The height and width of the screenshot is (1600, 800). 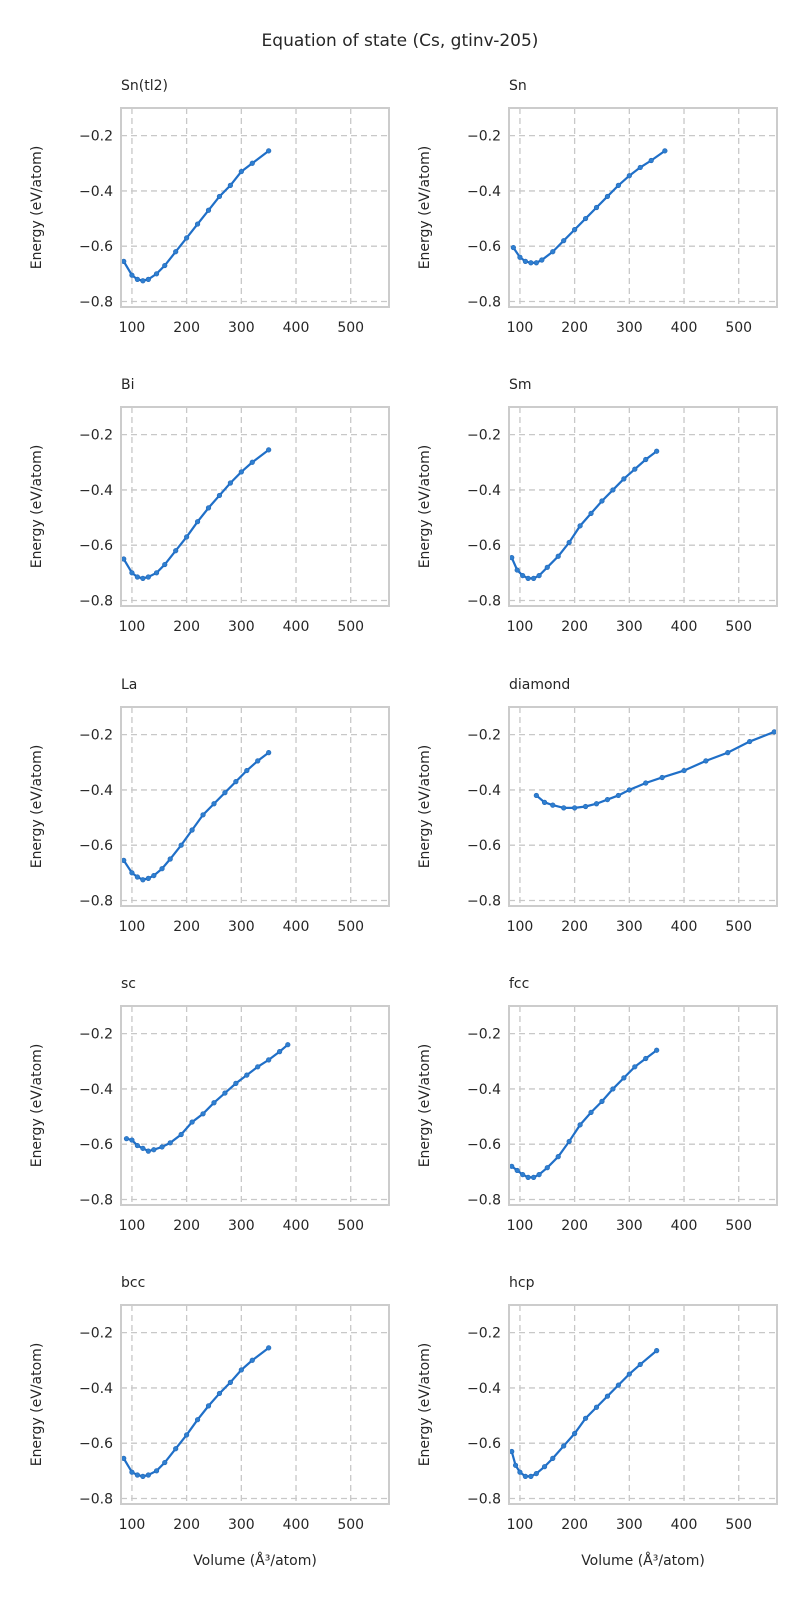 What do you see at coordinates (96, 846) in the screenshot?
I see `y-tick-label: −0.6` at bounding box center [96, 846].